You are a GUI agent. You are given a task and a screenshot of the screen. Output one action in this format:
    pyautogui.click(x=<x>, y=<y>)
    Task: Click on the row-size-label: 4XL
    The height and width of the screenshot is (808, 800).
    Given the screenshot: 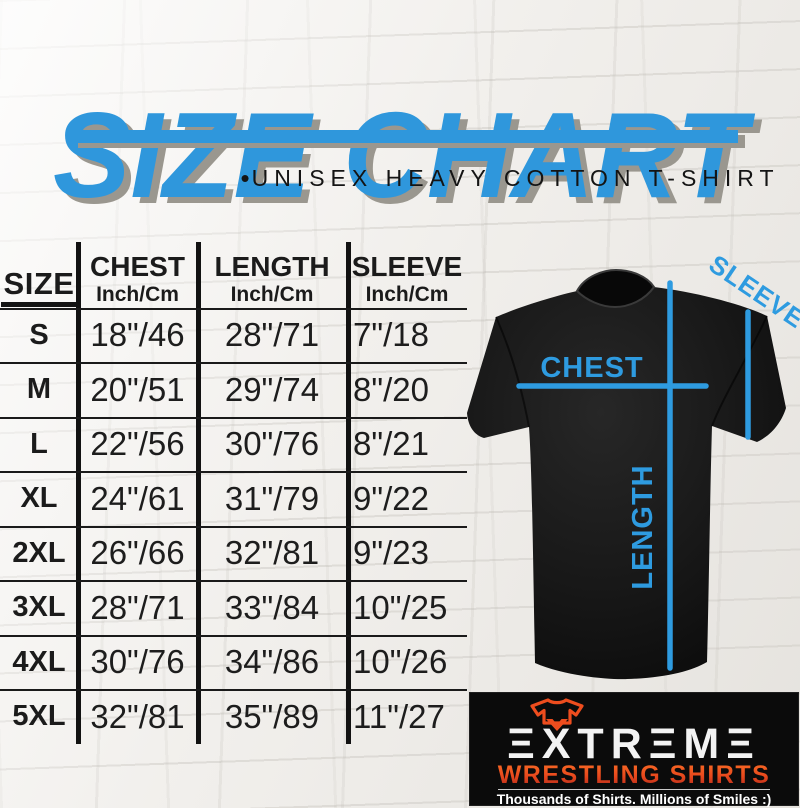 What is the action you would take?
    pyautogui.click(x=39, y=661)
    